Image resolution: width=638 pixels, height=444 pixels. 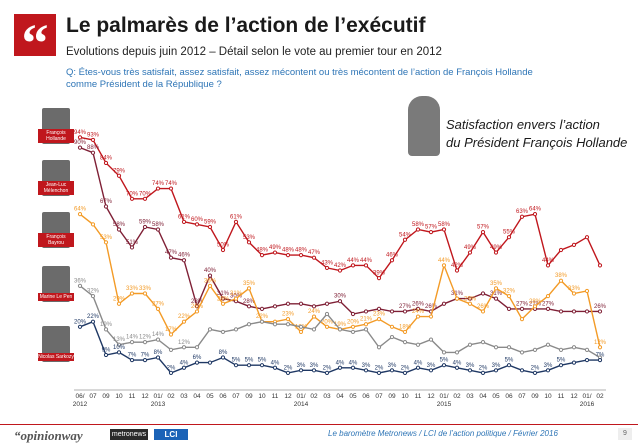 What do you see at coordinates (496, 294) in the screenshot?
I see `data-label-melenchon: 31%` at bounding box center [496, 294].